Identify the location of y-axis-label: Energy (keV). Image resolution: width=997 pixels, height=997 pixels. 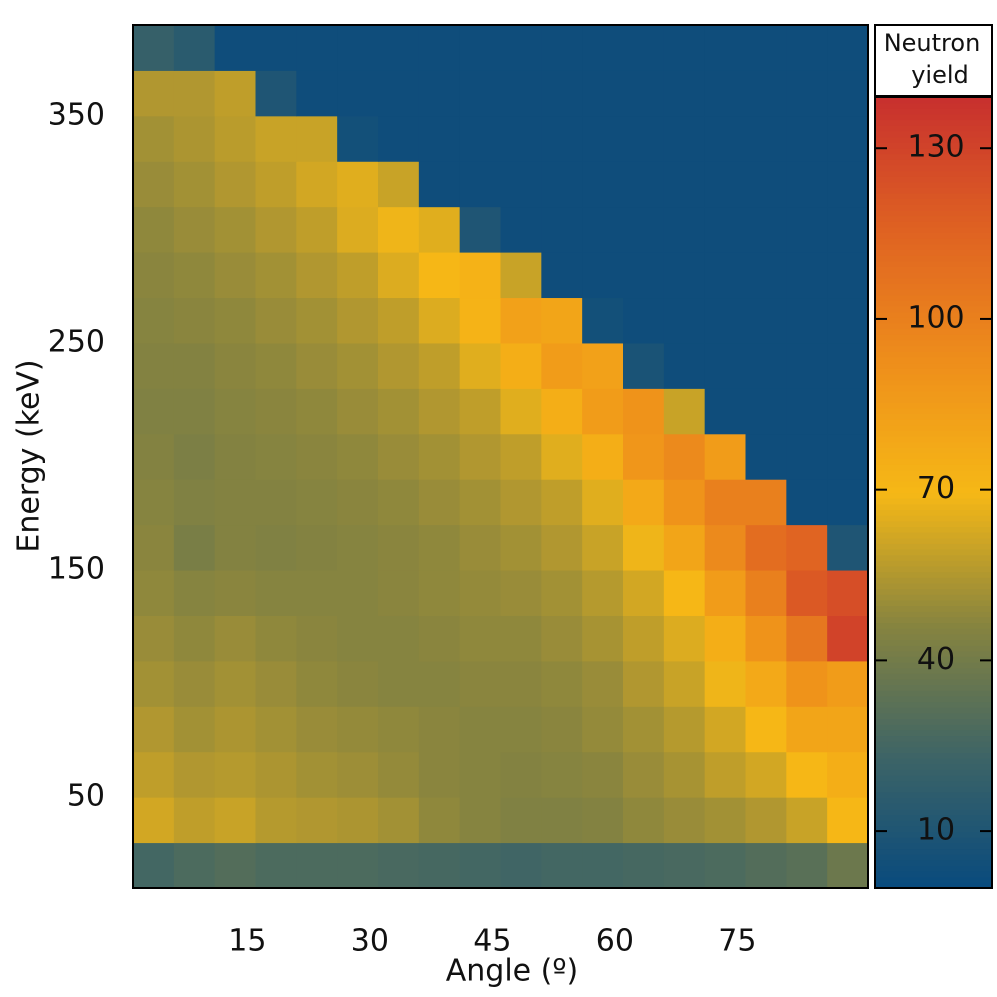
(29, 455).